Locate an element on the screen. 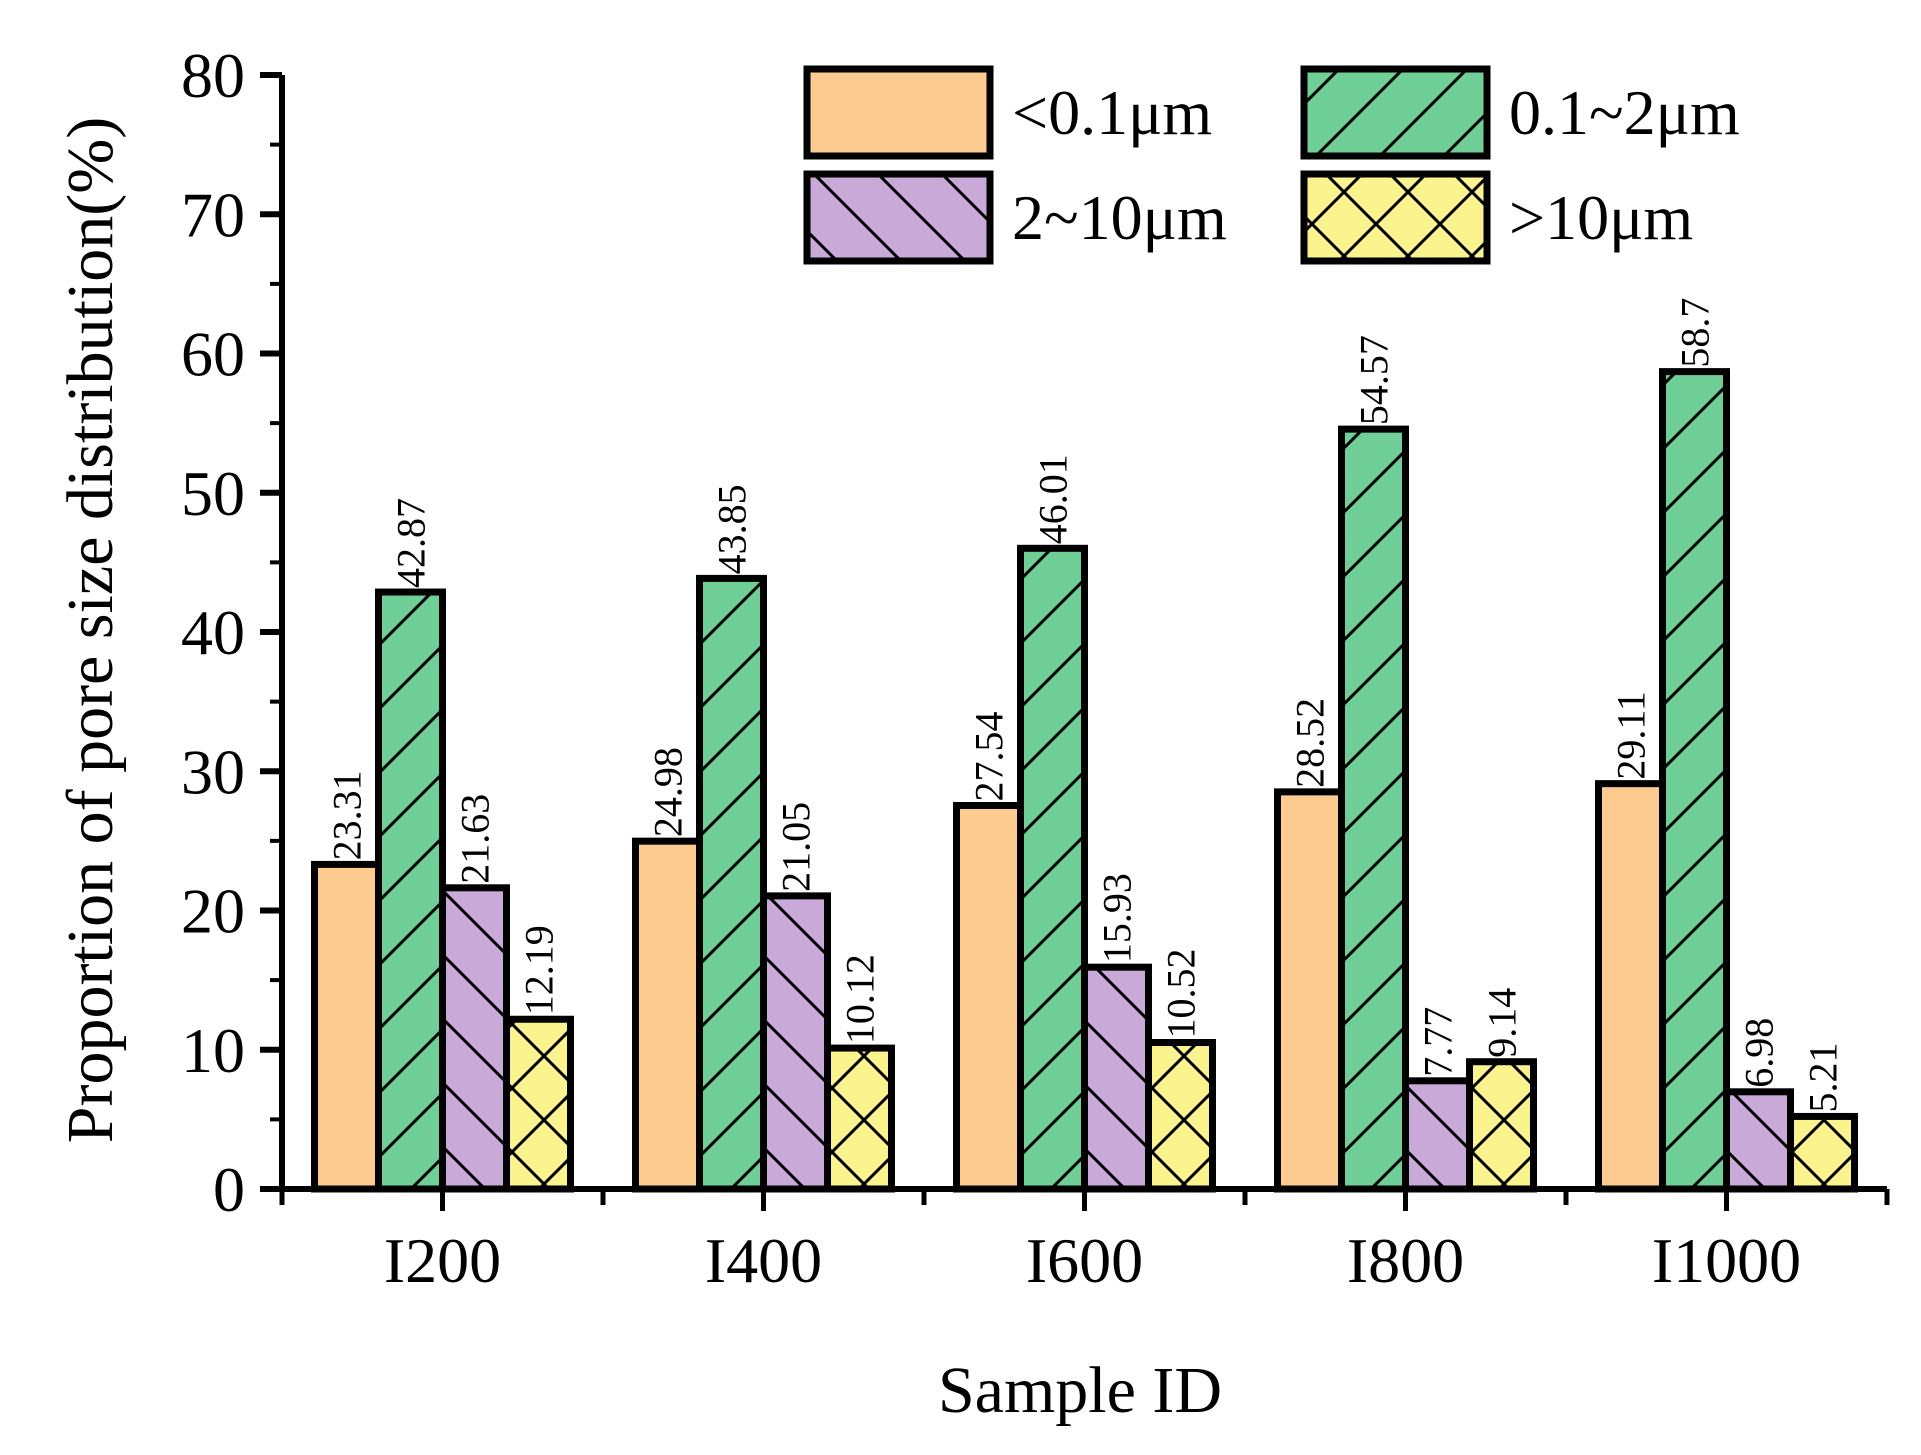 The width and height of the screenshot is (1921, 1455). y-axis-ticks: 0 10 20 30 40 50 60 70 80 is located at coordinates (231, 632).